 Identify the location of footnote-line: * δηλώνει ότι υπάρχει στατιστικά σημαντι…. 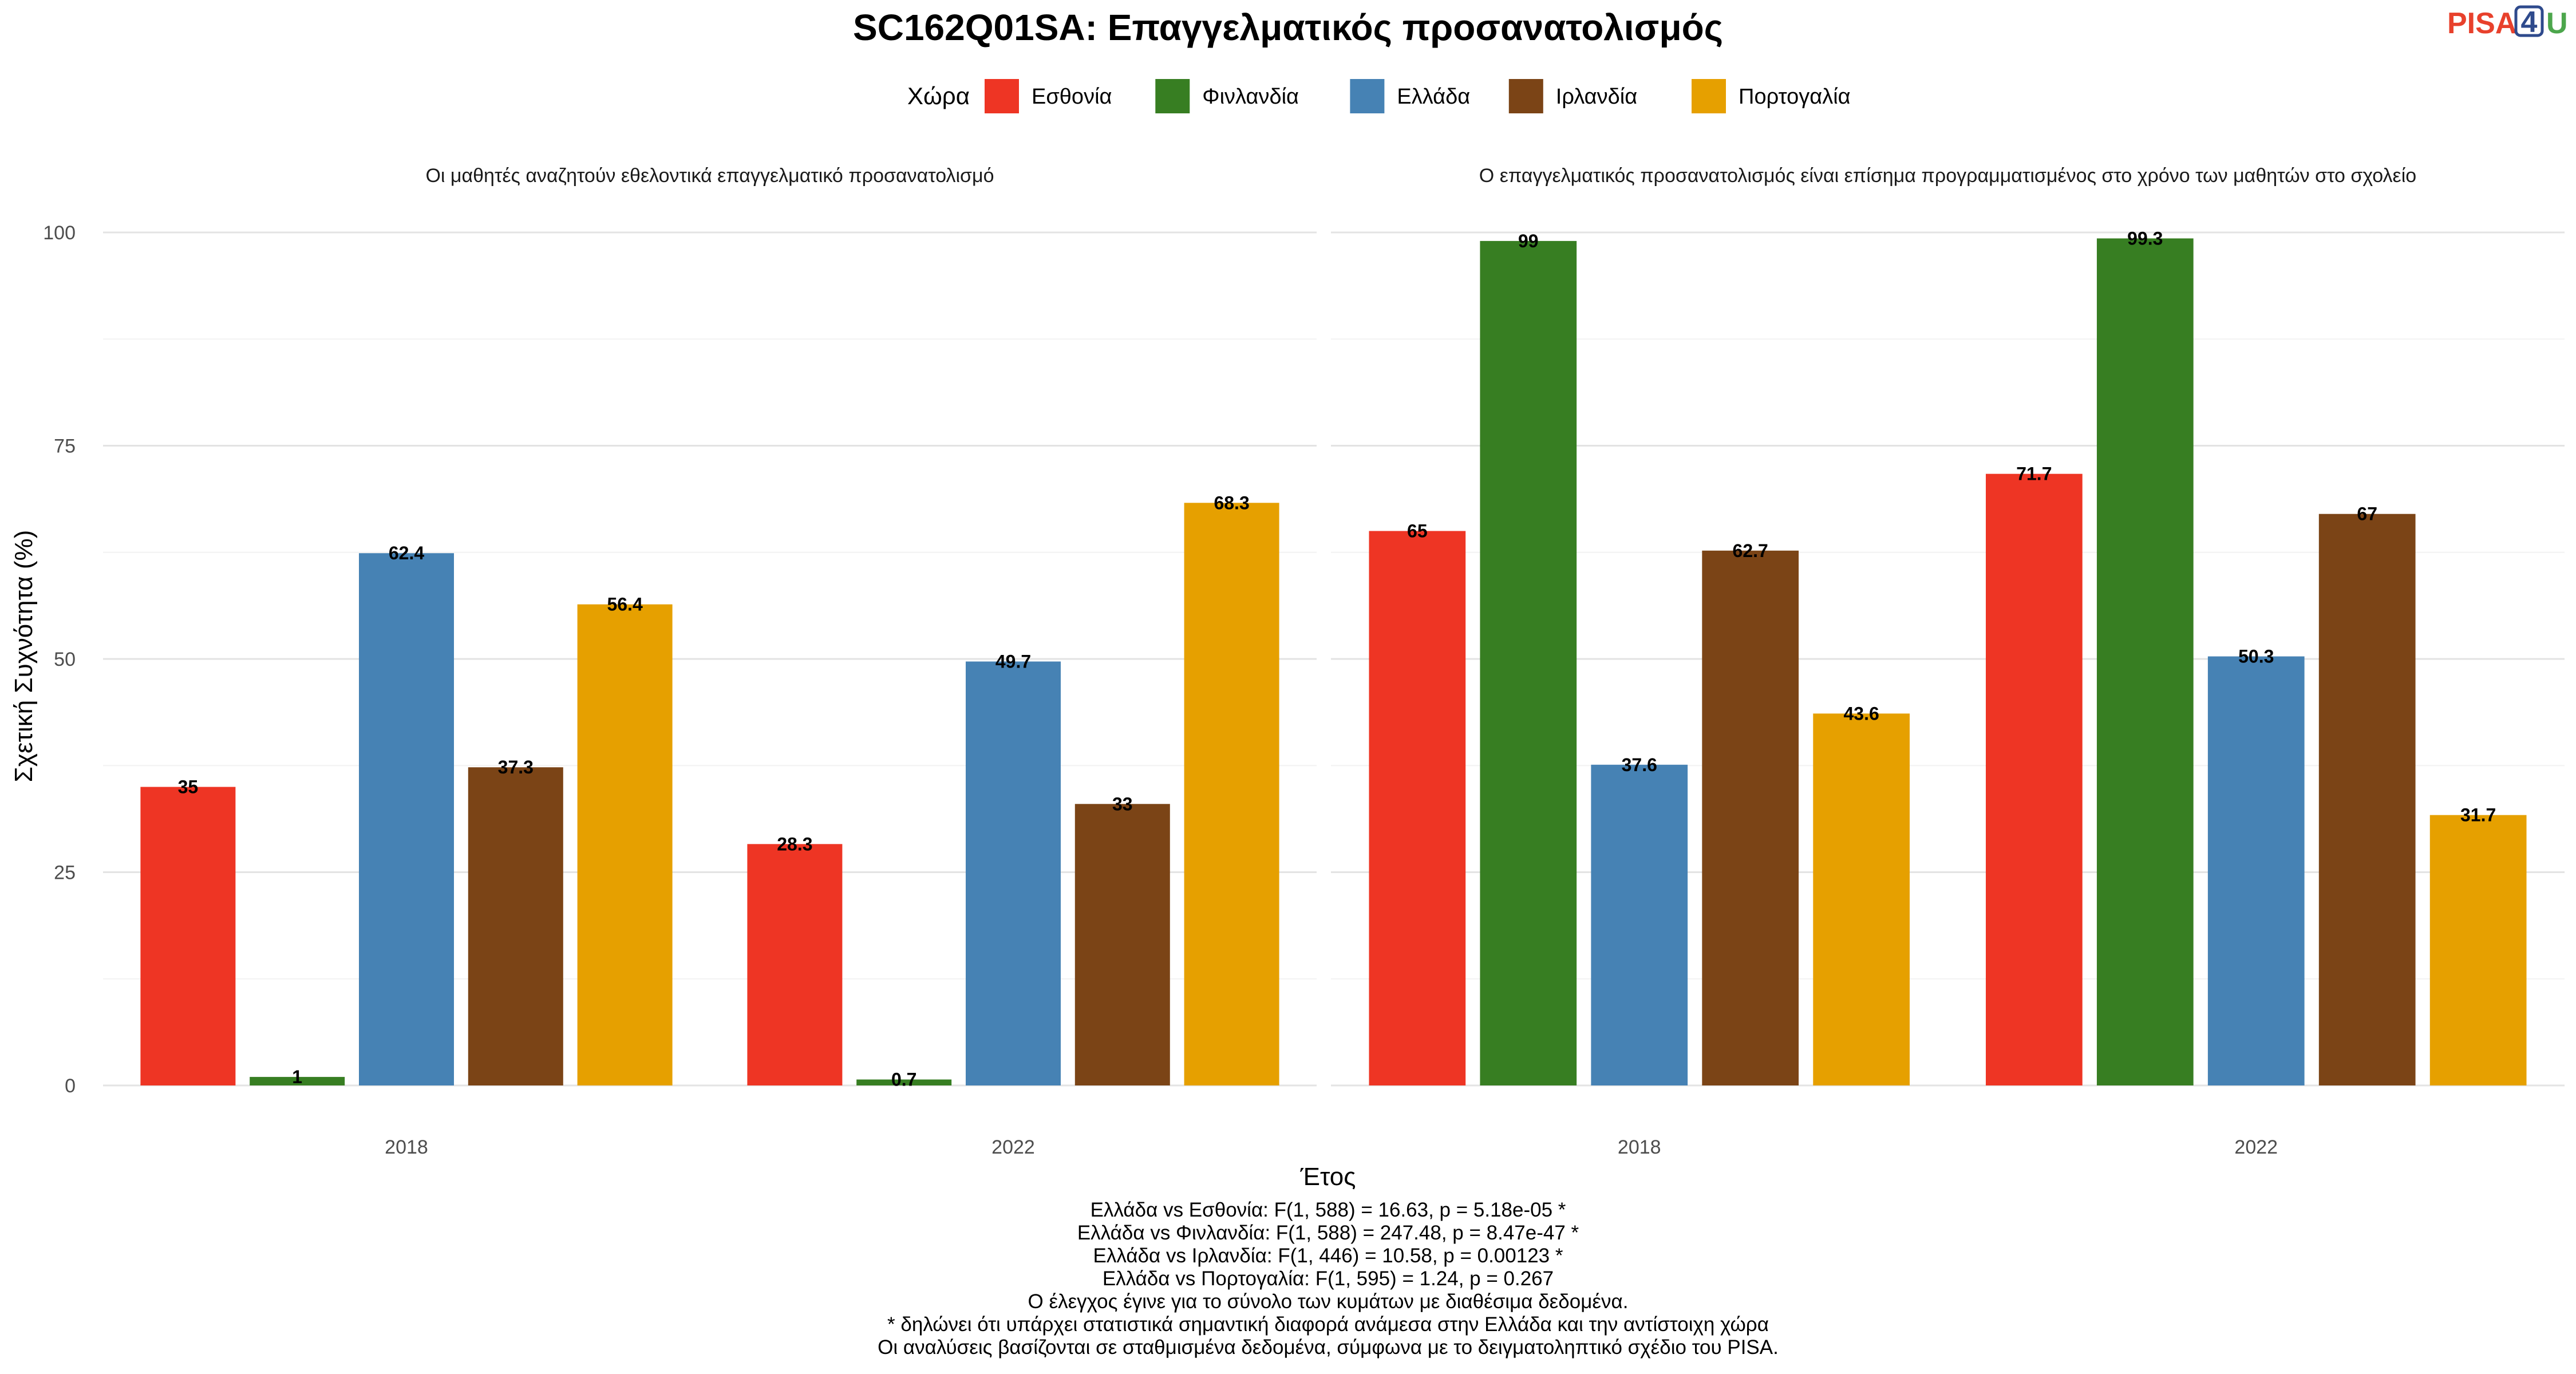
(1328, 1324).